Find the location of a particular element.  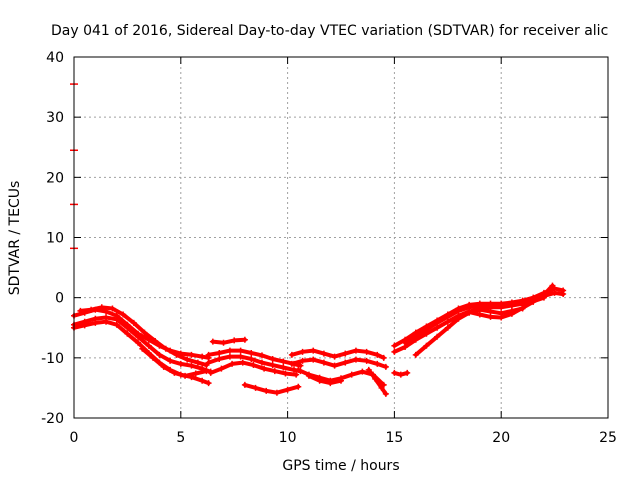

data-series-track-f is located at coordinates (254, 358).